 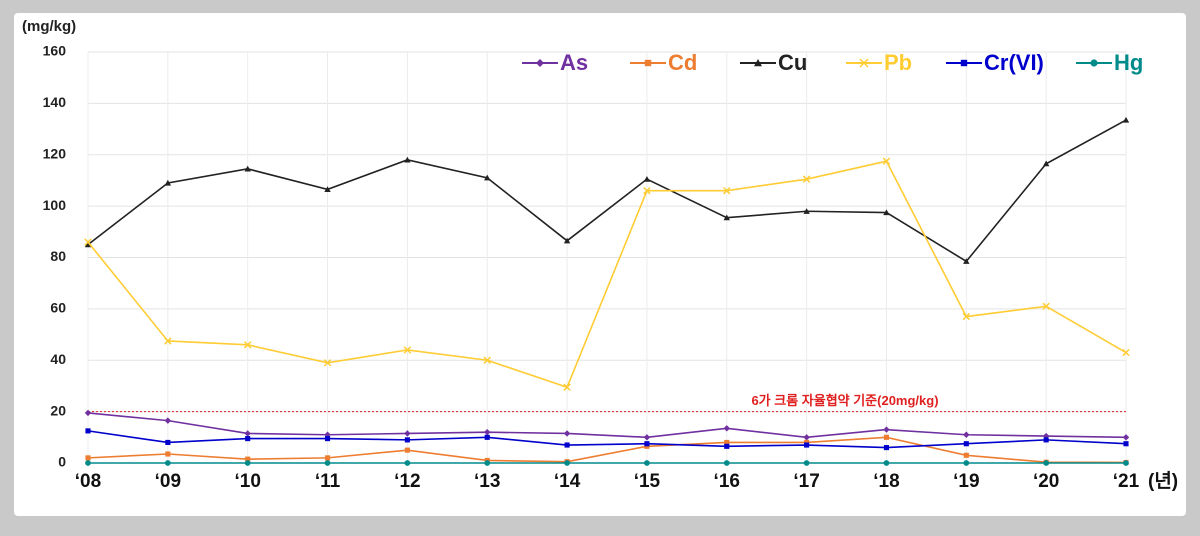 What do you see at coordinates (1014, 62) in the screenshot?
I see `legend-label: Cr(VI)` at bounding box center [1014, 62].